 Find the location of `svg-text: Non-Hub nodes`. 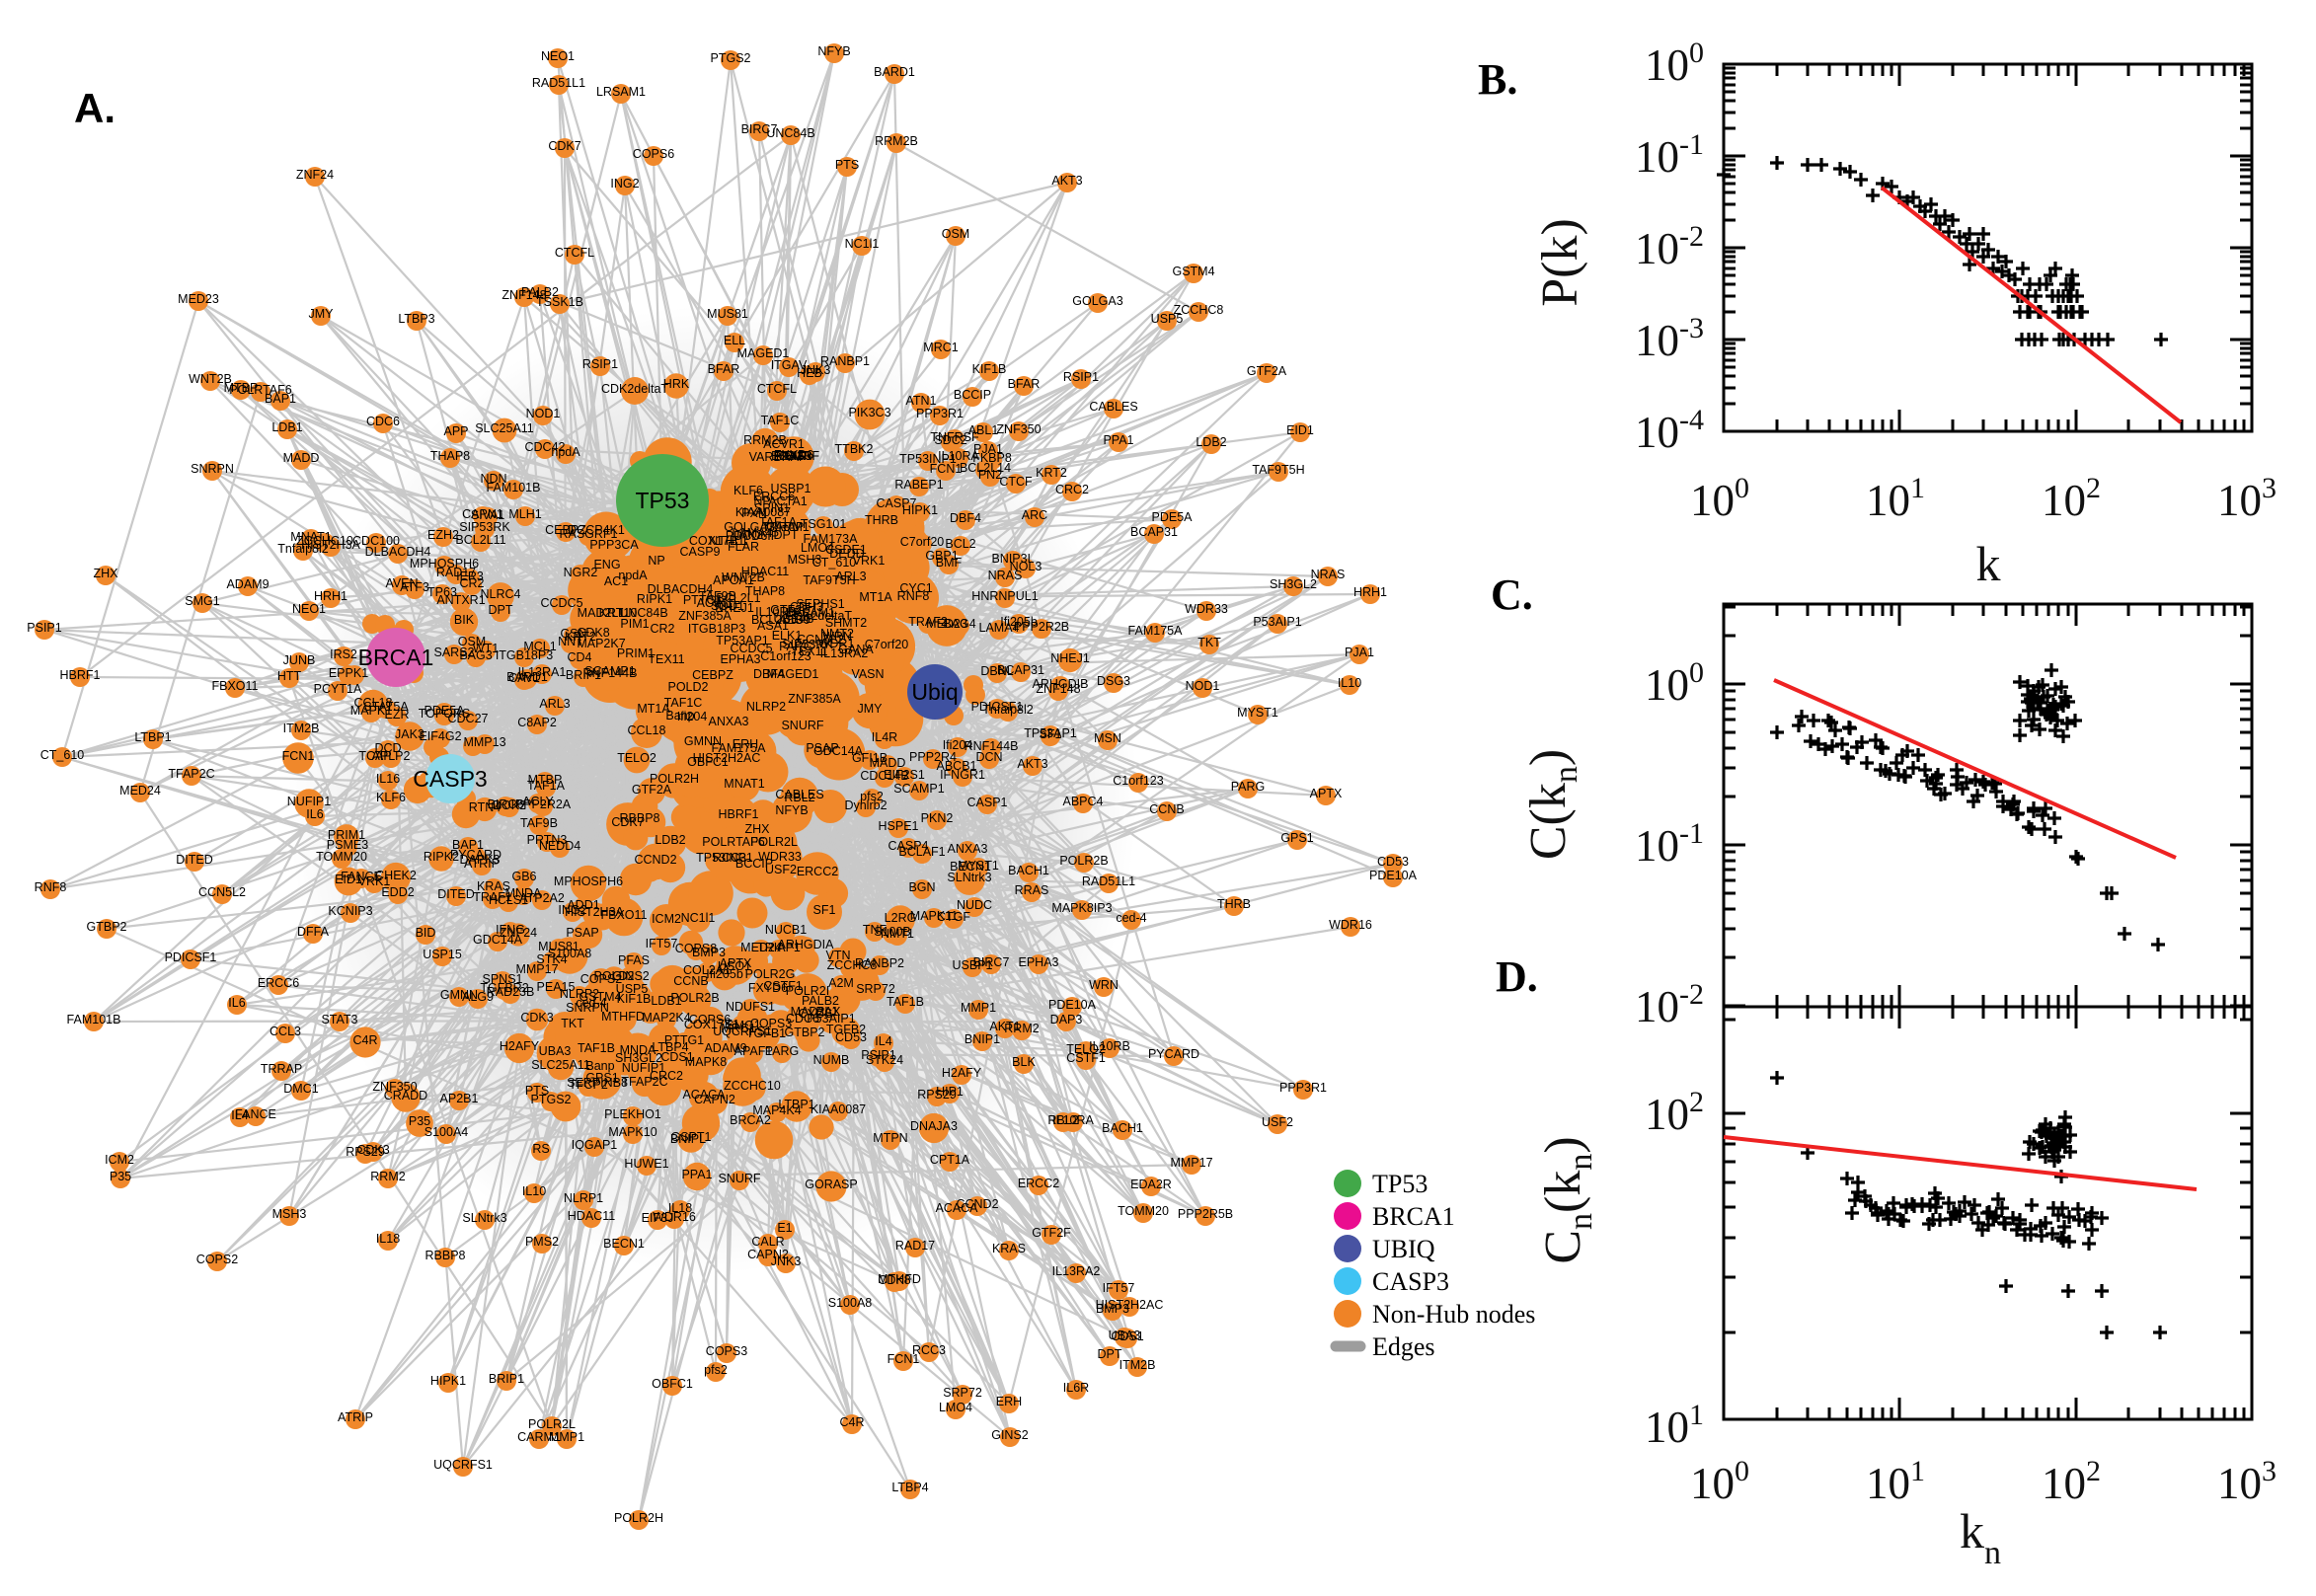

svg-text: Non-Hub nodes is located at coordinates (1454, 1314).